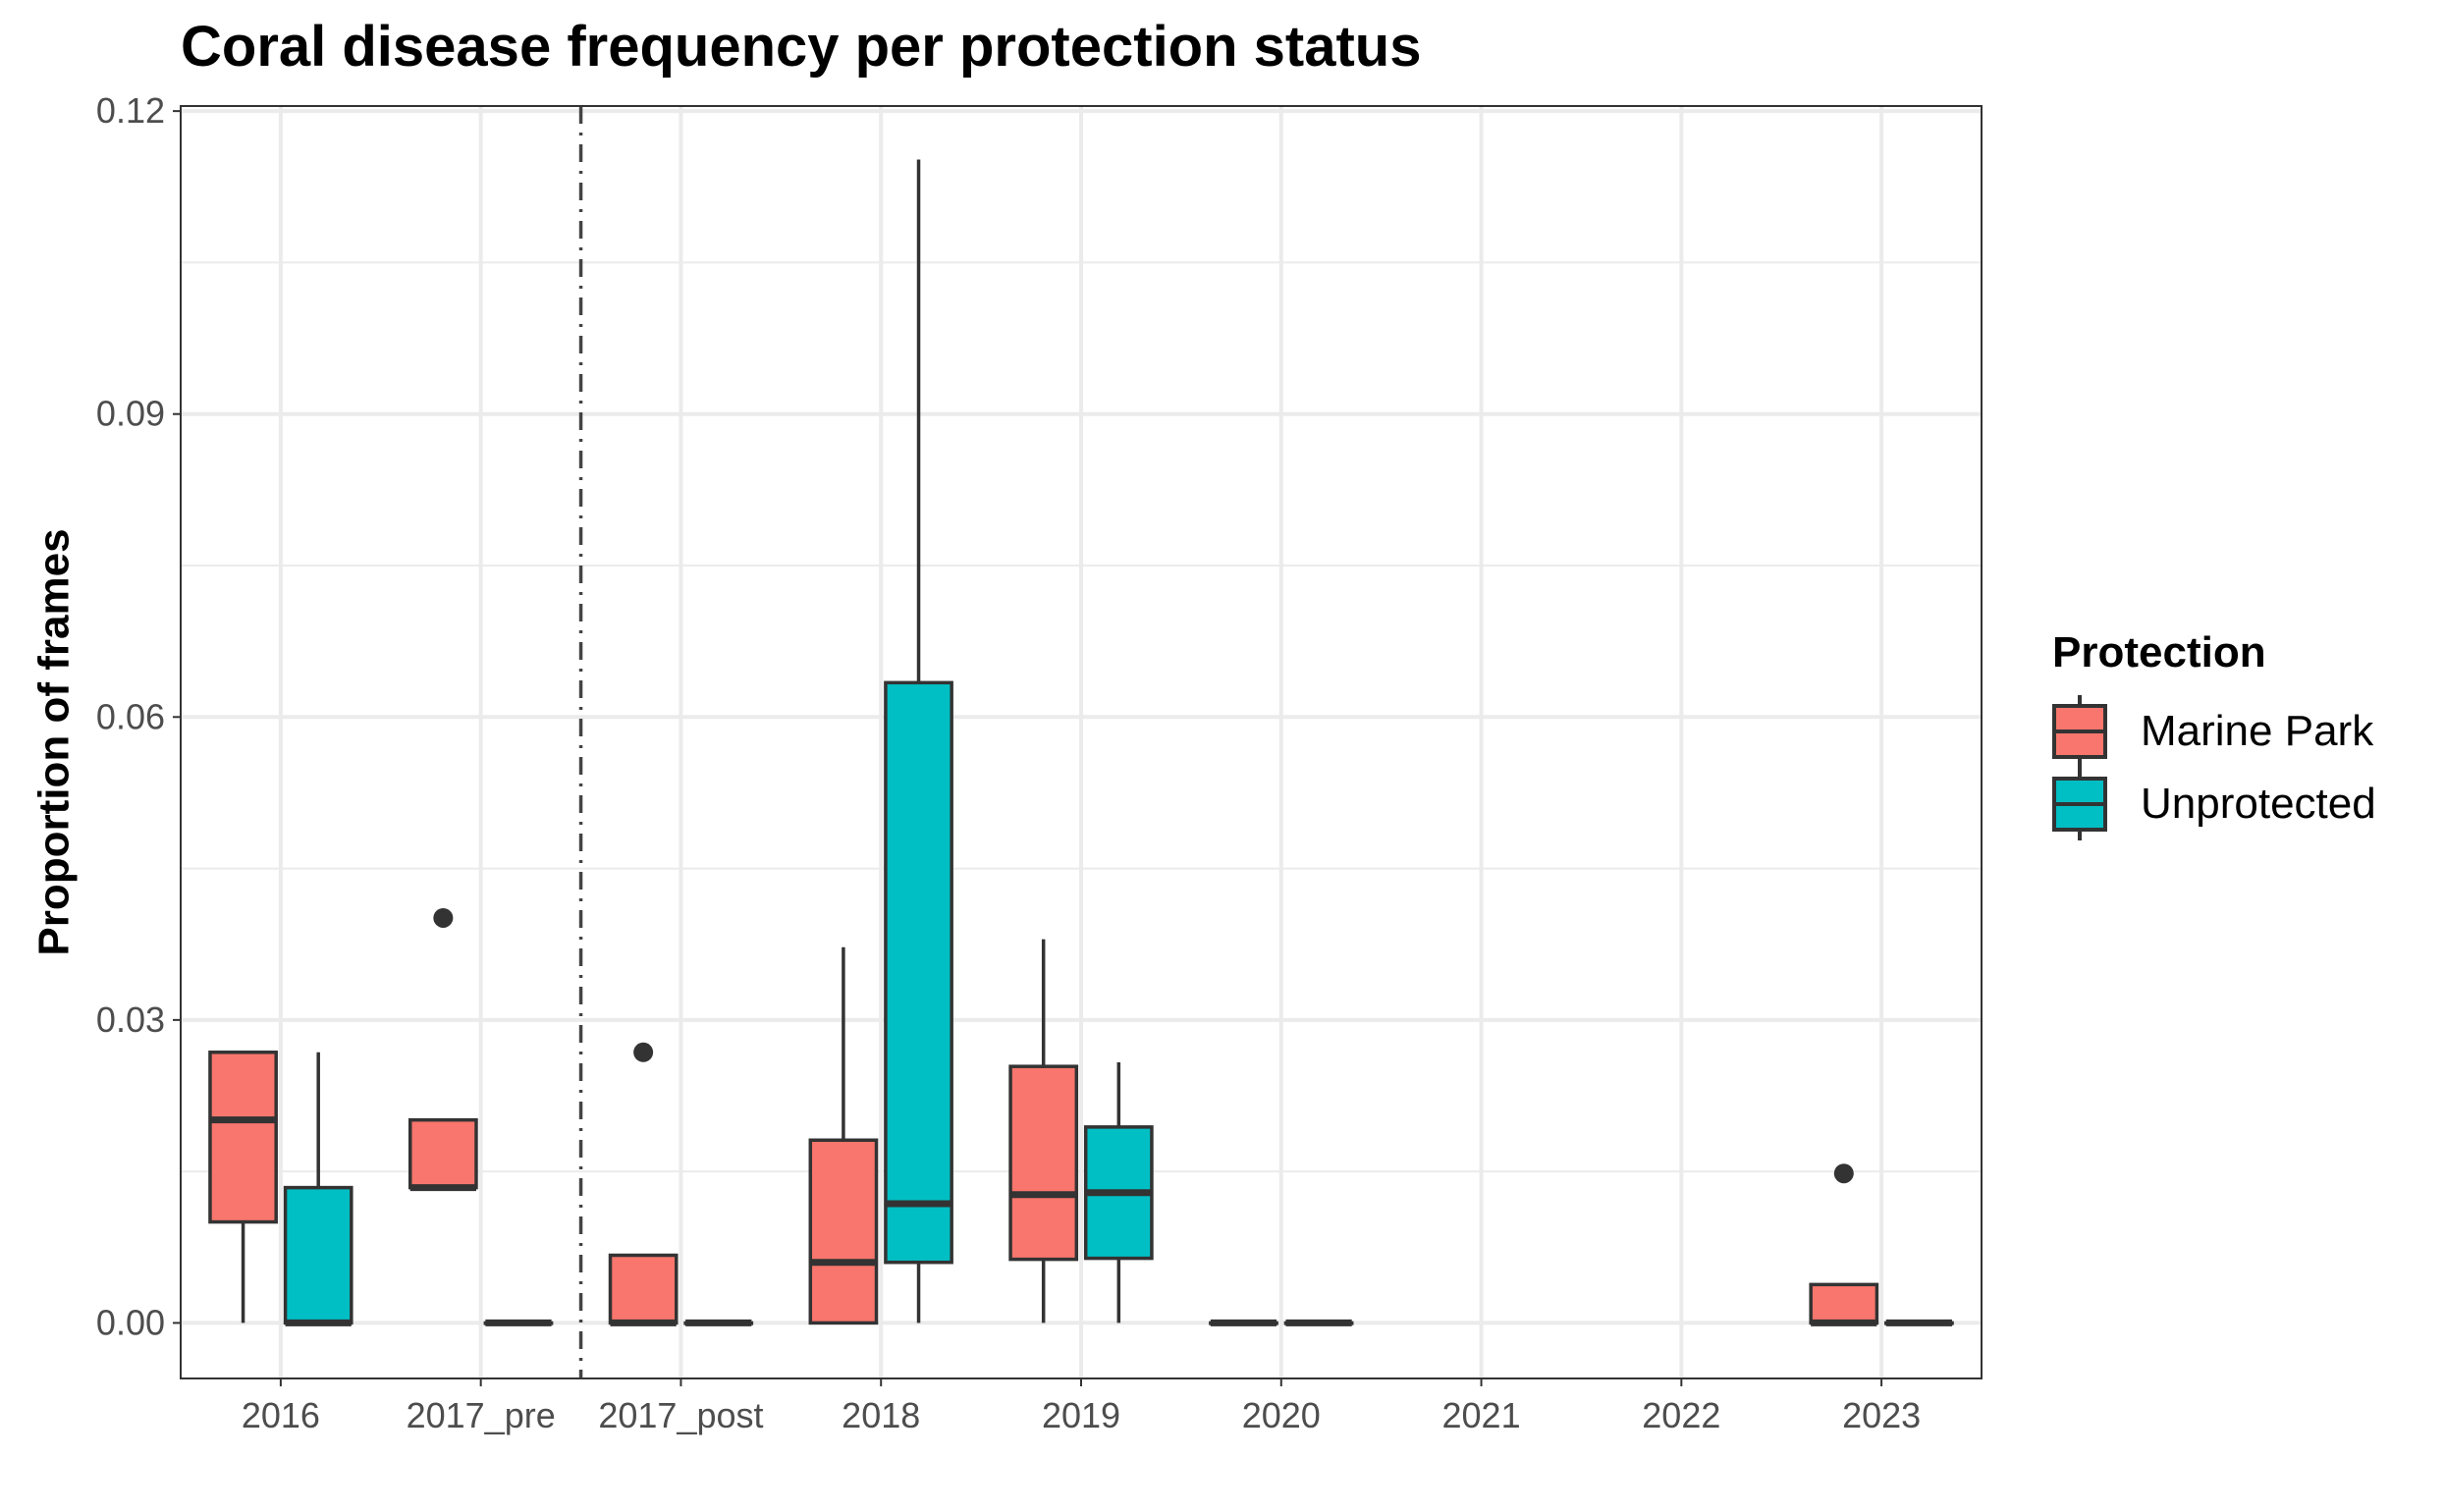  I want to click on x-tick-label: 2018, so click(881, 1415).